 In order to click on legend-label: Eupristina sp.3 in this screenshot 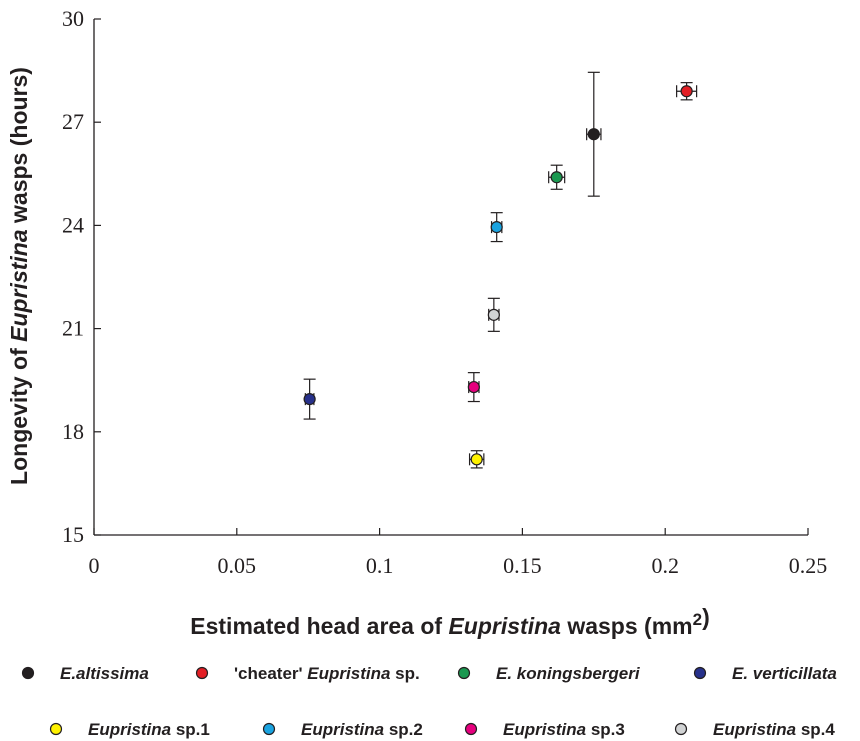, I will do `click(564, 729)`.